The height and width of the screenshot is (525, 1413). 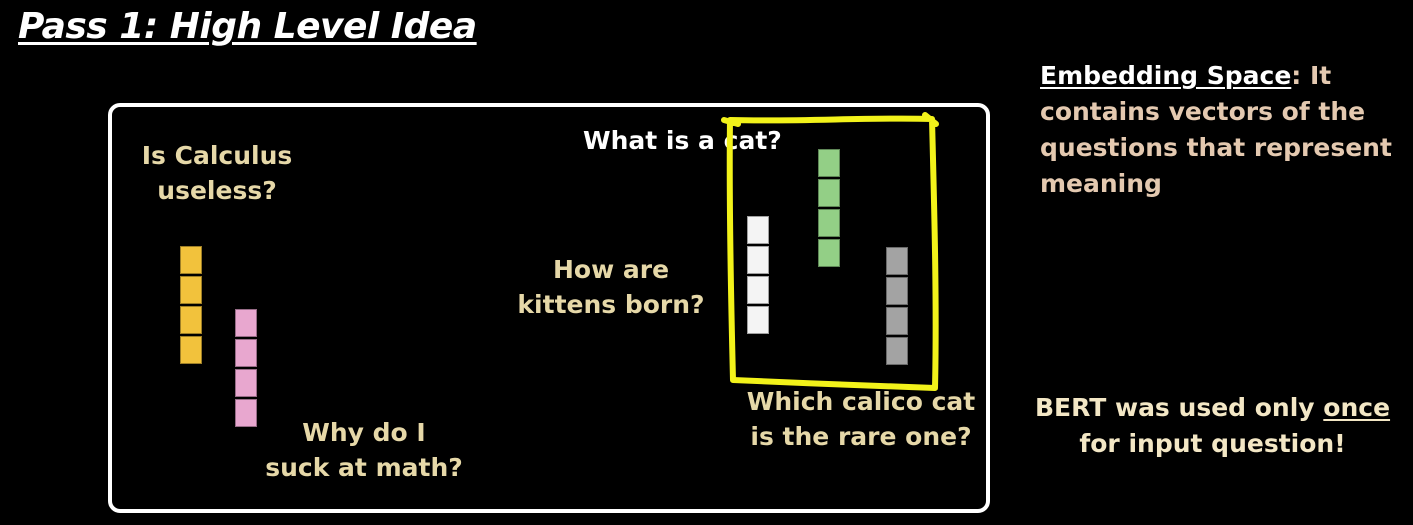 What do you see at coordinates (861, 401) in the screenshot?
I see `question-calico-line1: Which calico cat` at bounding box center [861, 401].